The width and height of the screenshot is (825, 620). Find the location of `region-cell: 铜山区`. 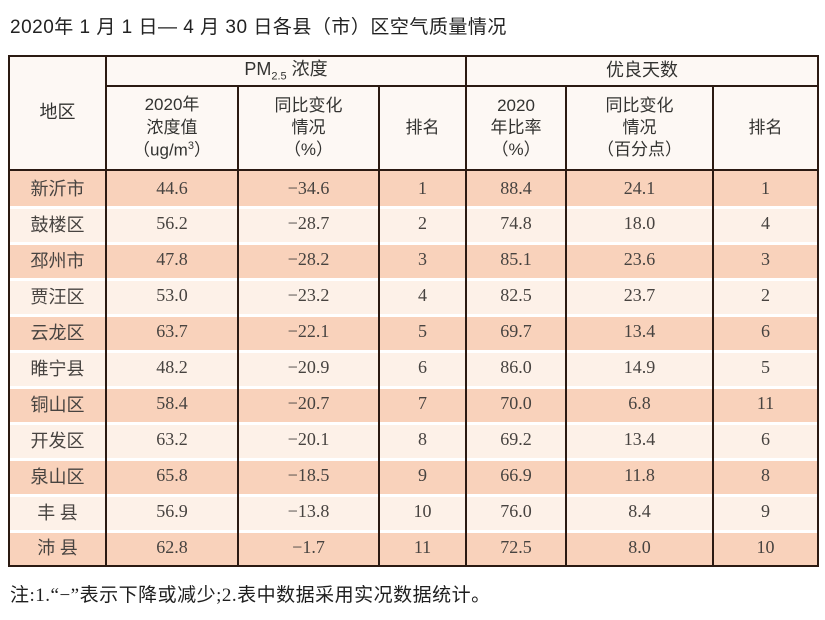

region-cell: 铜山区 is located at coordinates (57, 403).